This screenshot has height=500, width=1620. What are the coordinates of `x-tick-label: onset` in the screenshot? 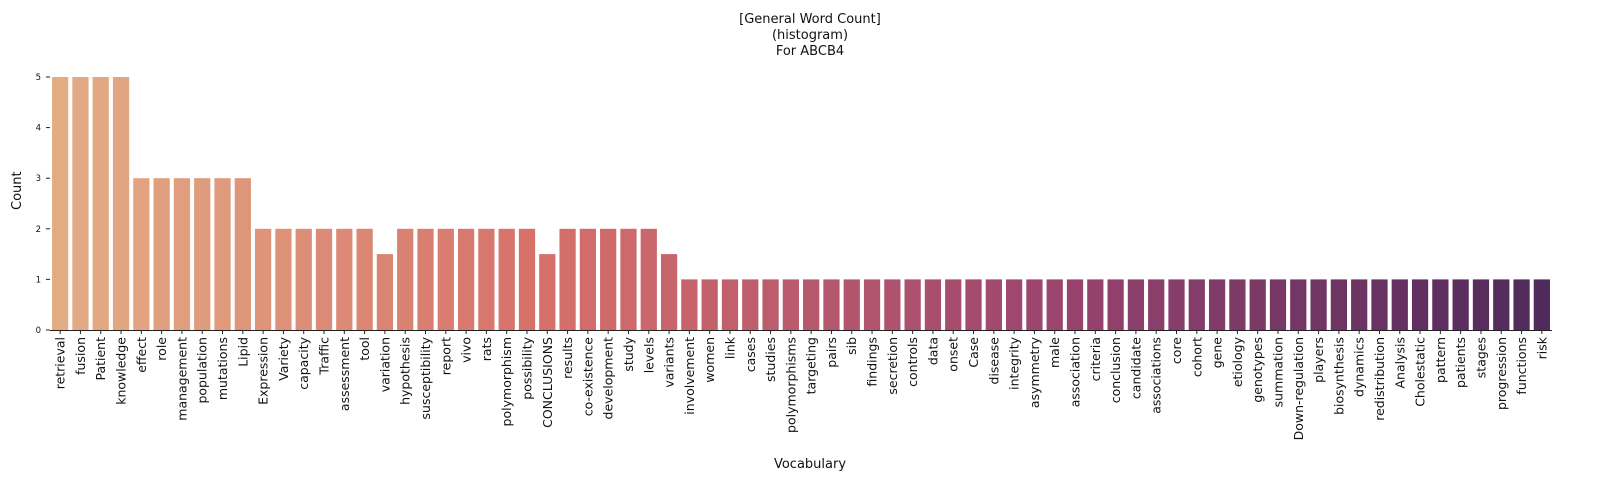 It's located at (953, 354).